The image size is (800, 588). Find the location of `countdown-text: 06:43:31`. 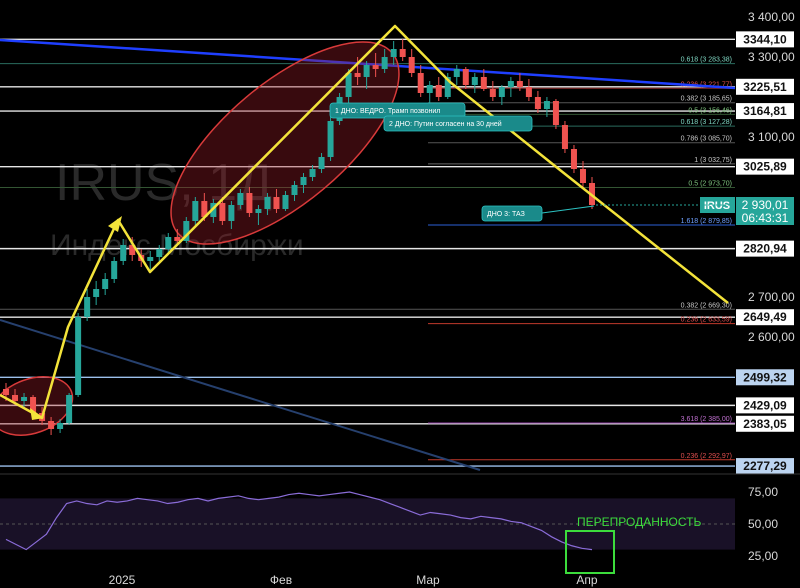

countdown-text: 06:43:31 is located at coordinates (765, 218).